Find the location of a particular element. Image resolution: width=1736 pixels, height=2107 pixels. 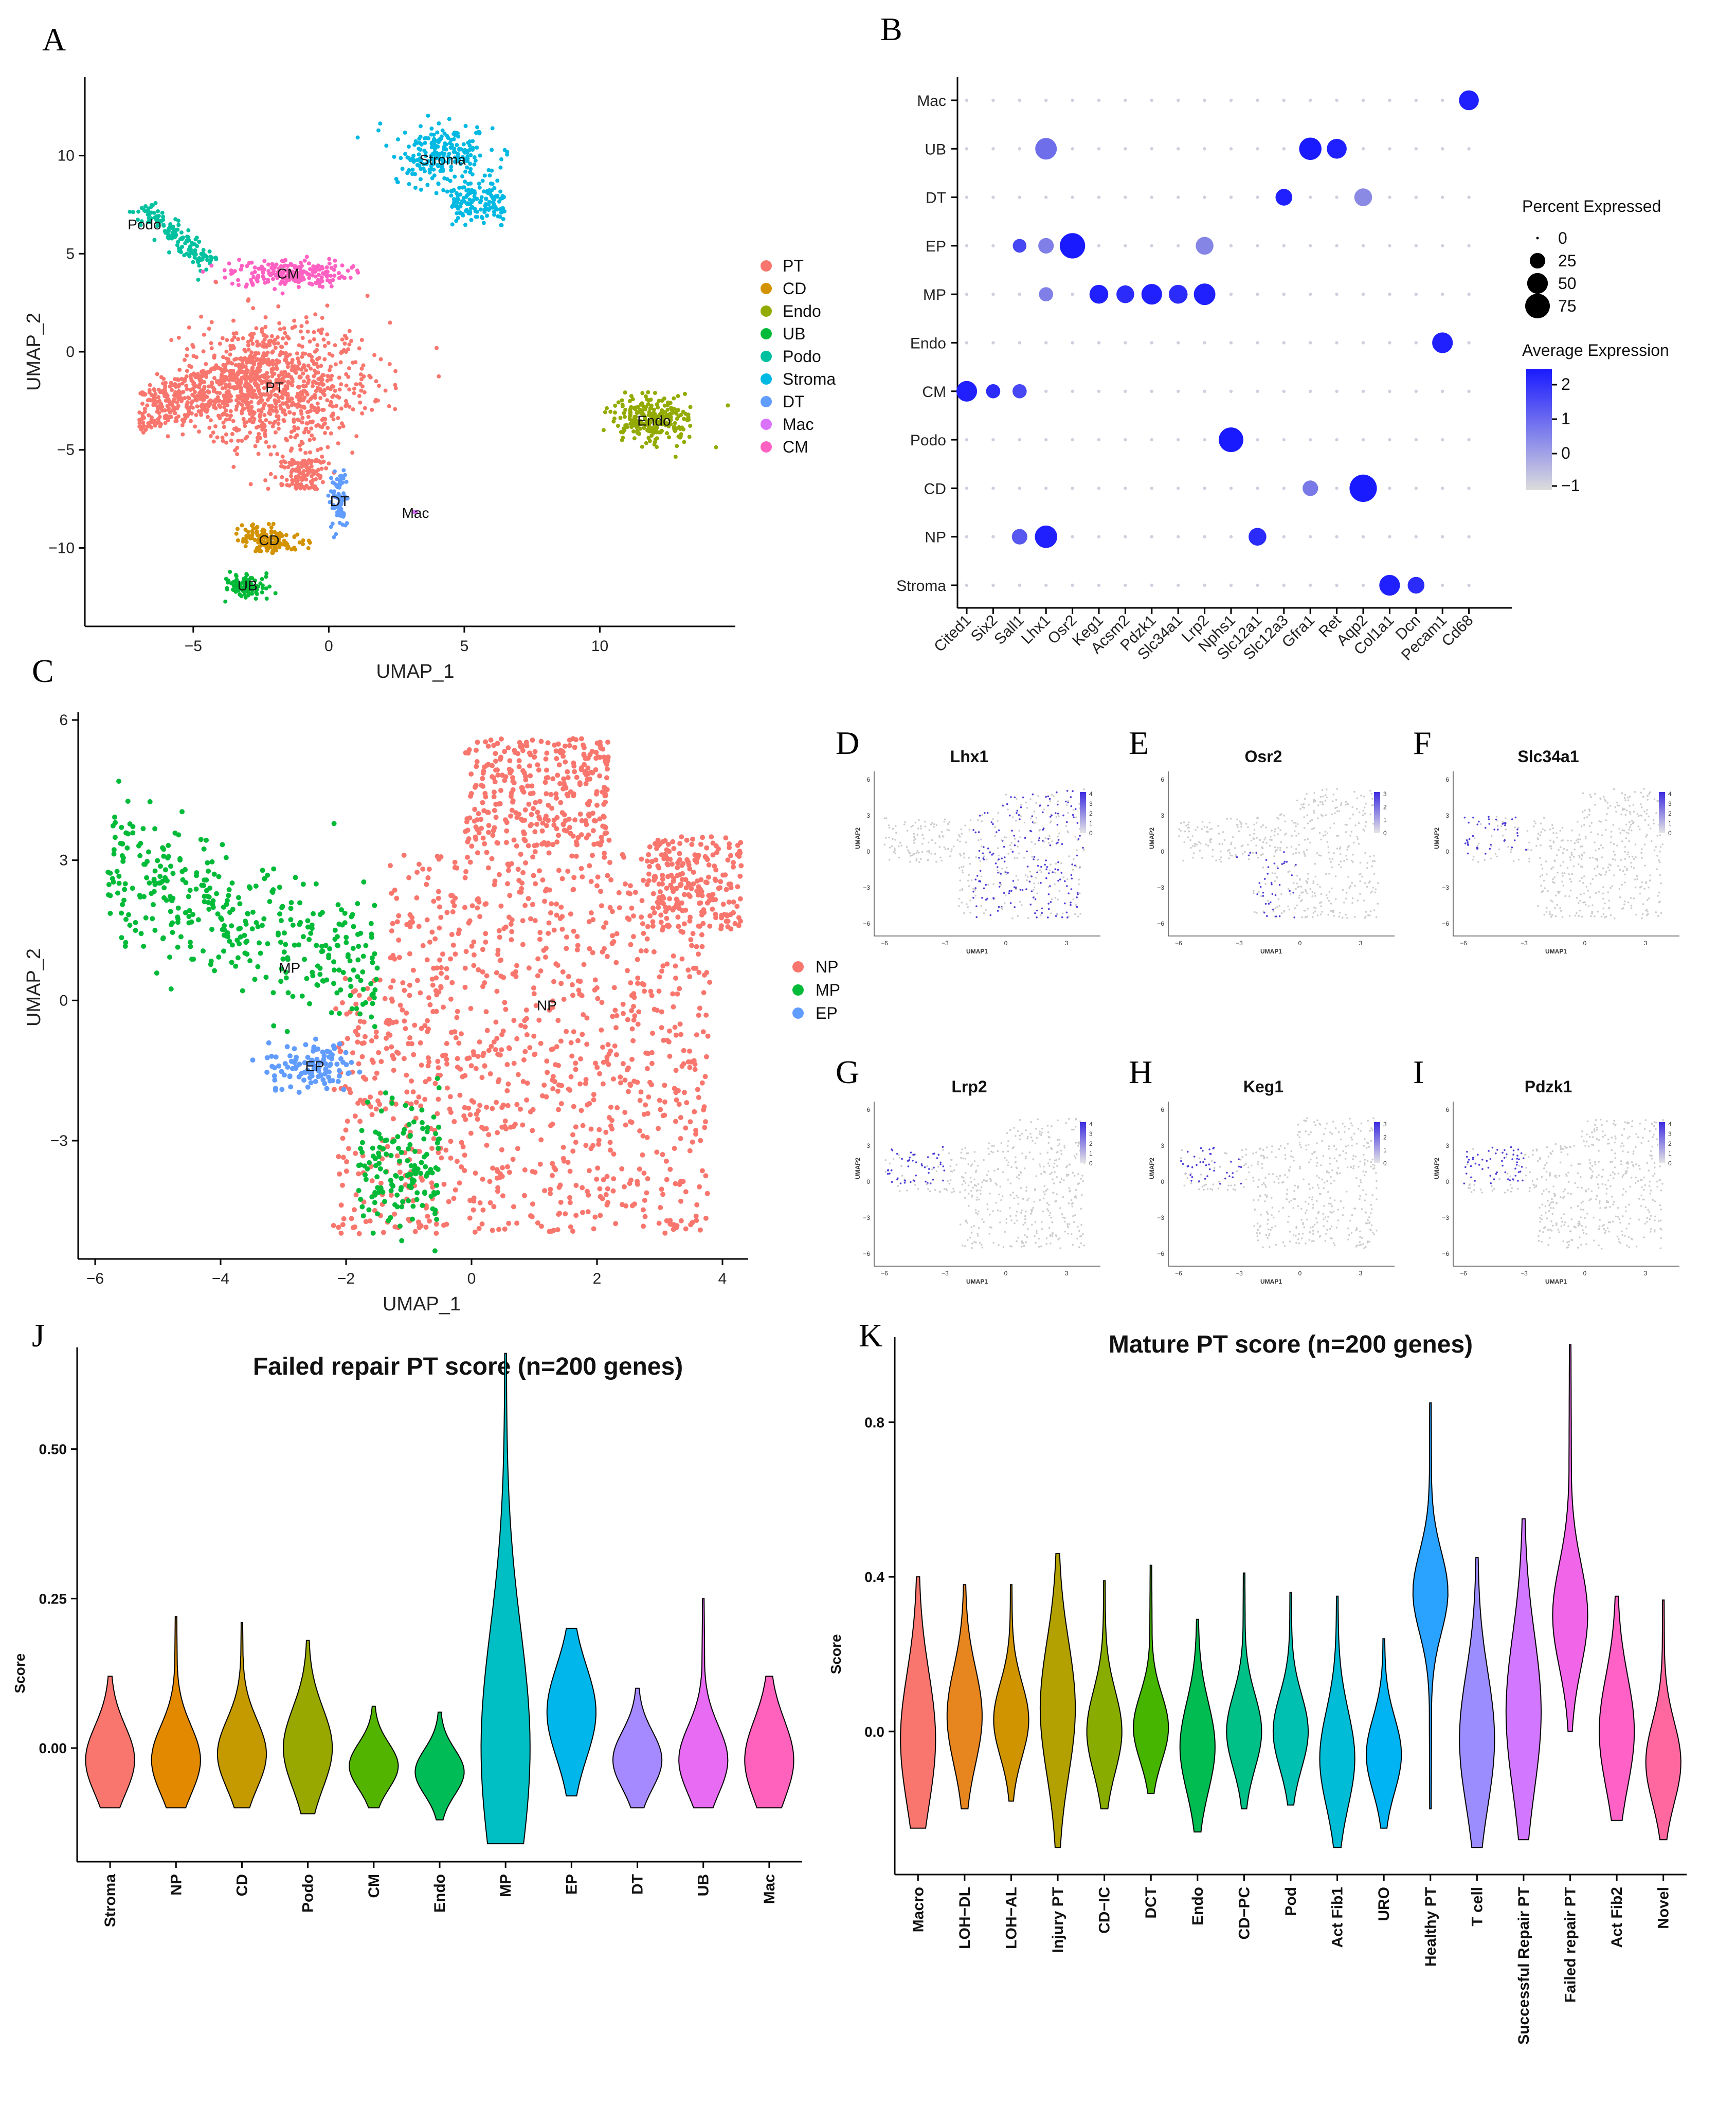

dot-np-lhx1 is located at coordinates (1046, 536).